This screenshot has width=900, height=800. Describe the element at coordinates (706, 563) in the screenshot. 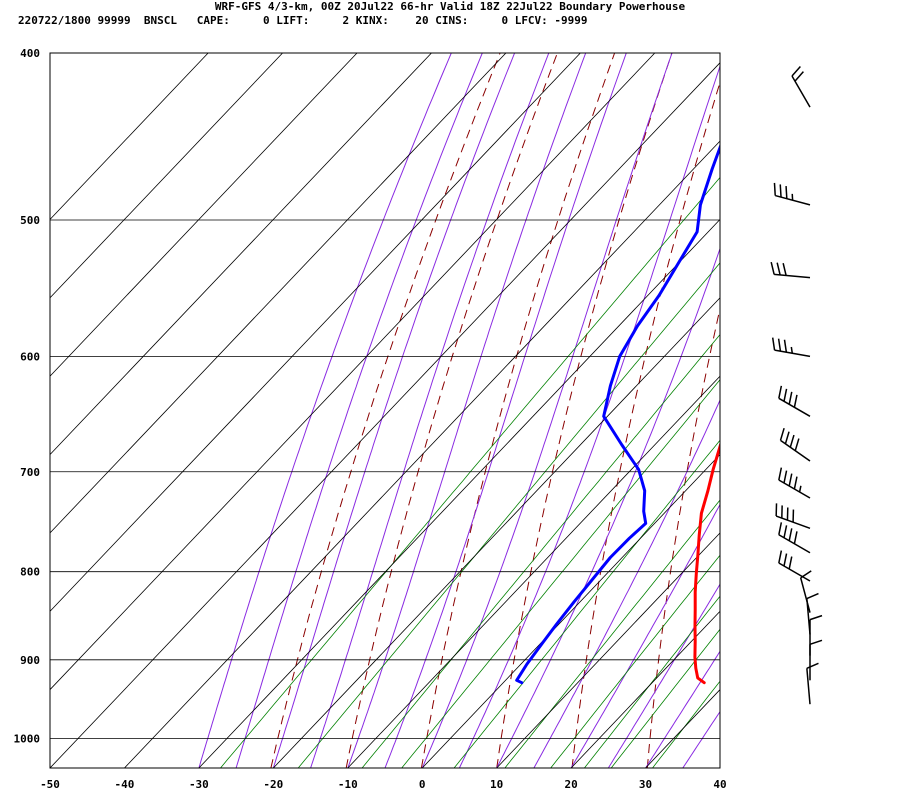

I see `temperature-profile-line` at that location.